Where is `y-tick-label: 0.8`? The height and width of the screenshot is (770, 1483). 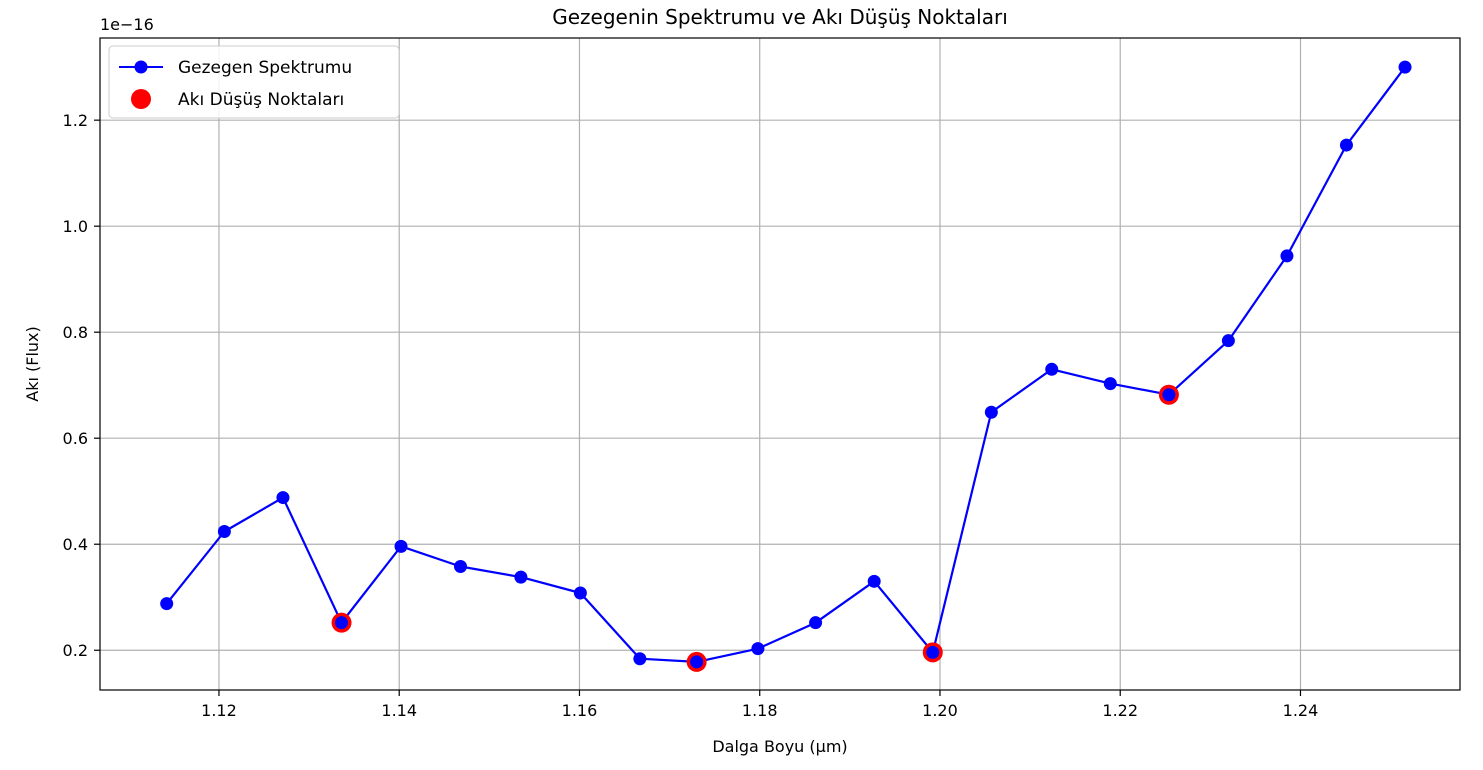 y-tick-label: 0.8 is located at coordinates (75, 332).